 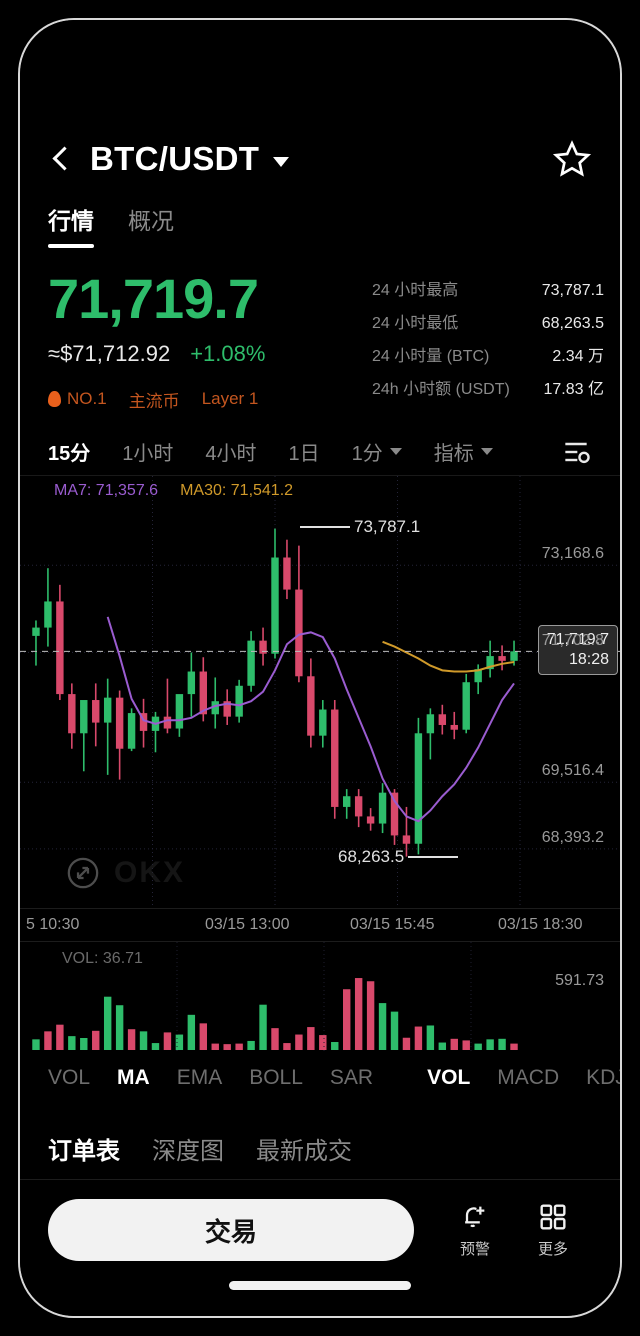 I want to click on expand-icon, so click(x=83, y=873).